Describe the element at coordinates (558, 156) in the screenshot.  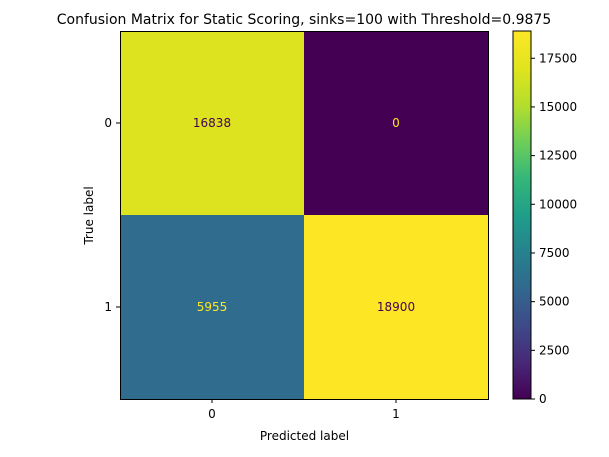
I see `colorbar-tick-label: 12500` at that location.